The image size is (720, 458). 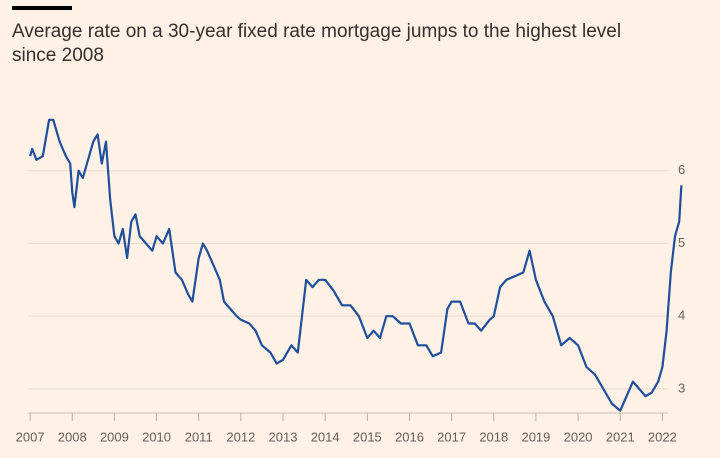 What do you see at coordinates (535, 436) in the screenshot?
I see `x-tick-label: 2019` at bounding box center [535, 436].